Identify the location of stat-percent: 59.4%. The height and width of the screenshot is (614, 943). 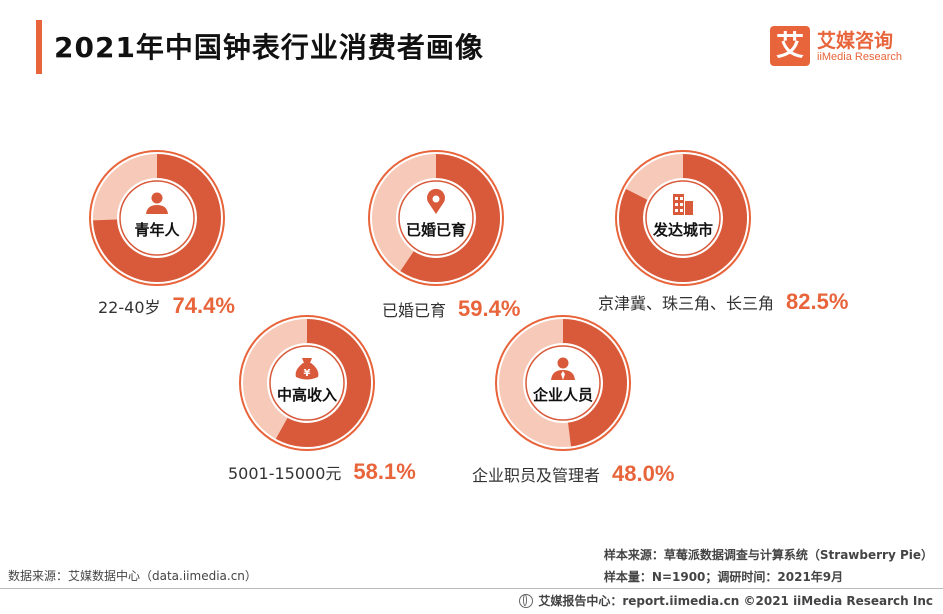
(489, 308).